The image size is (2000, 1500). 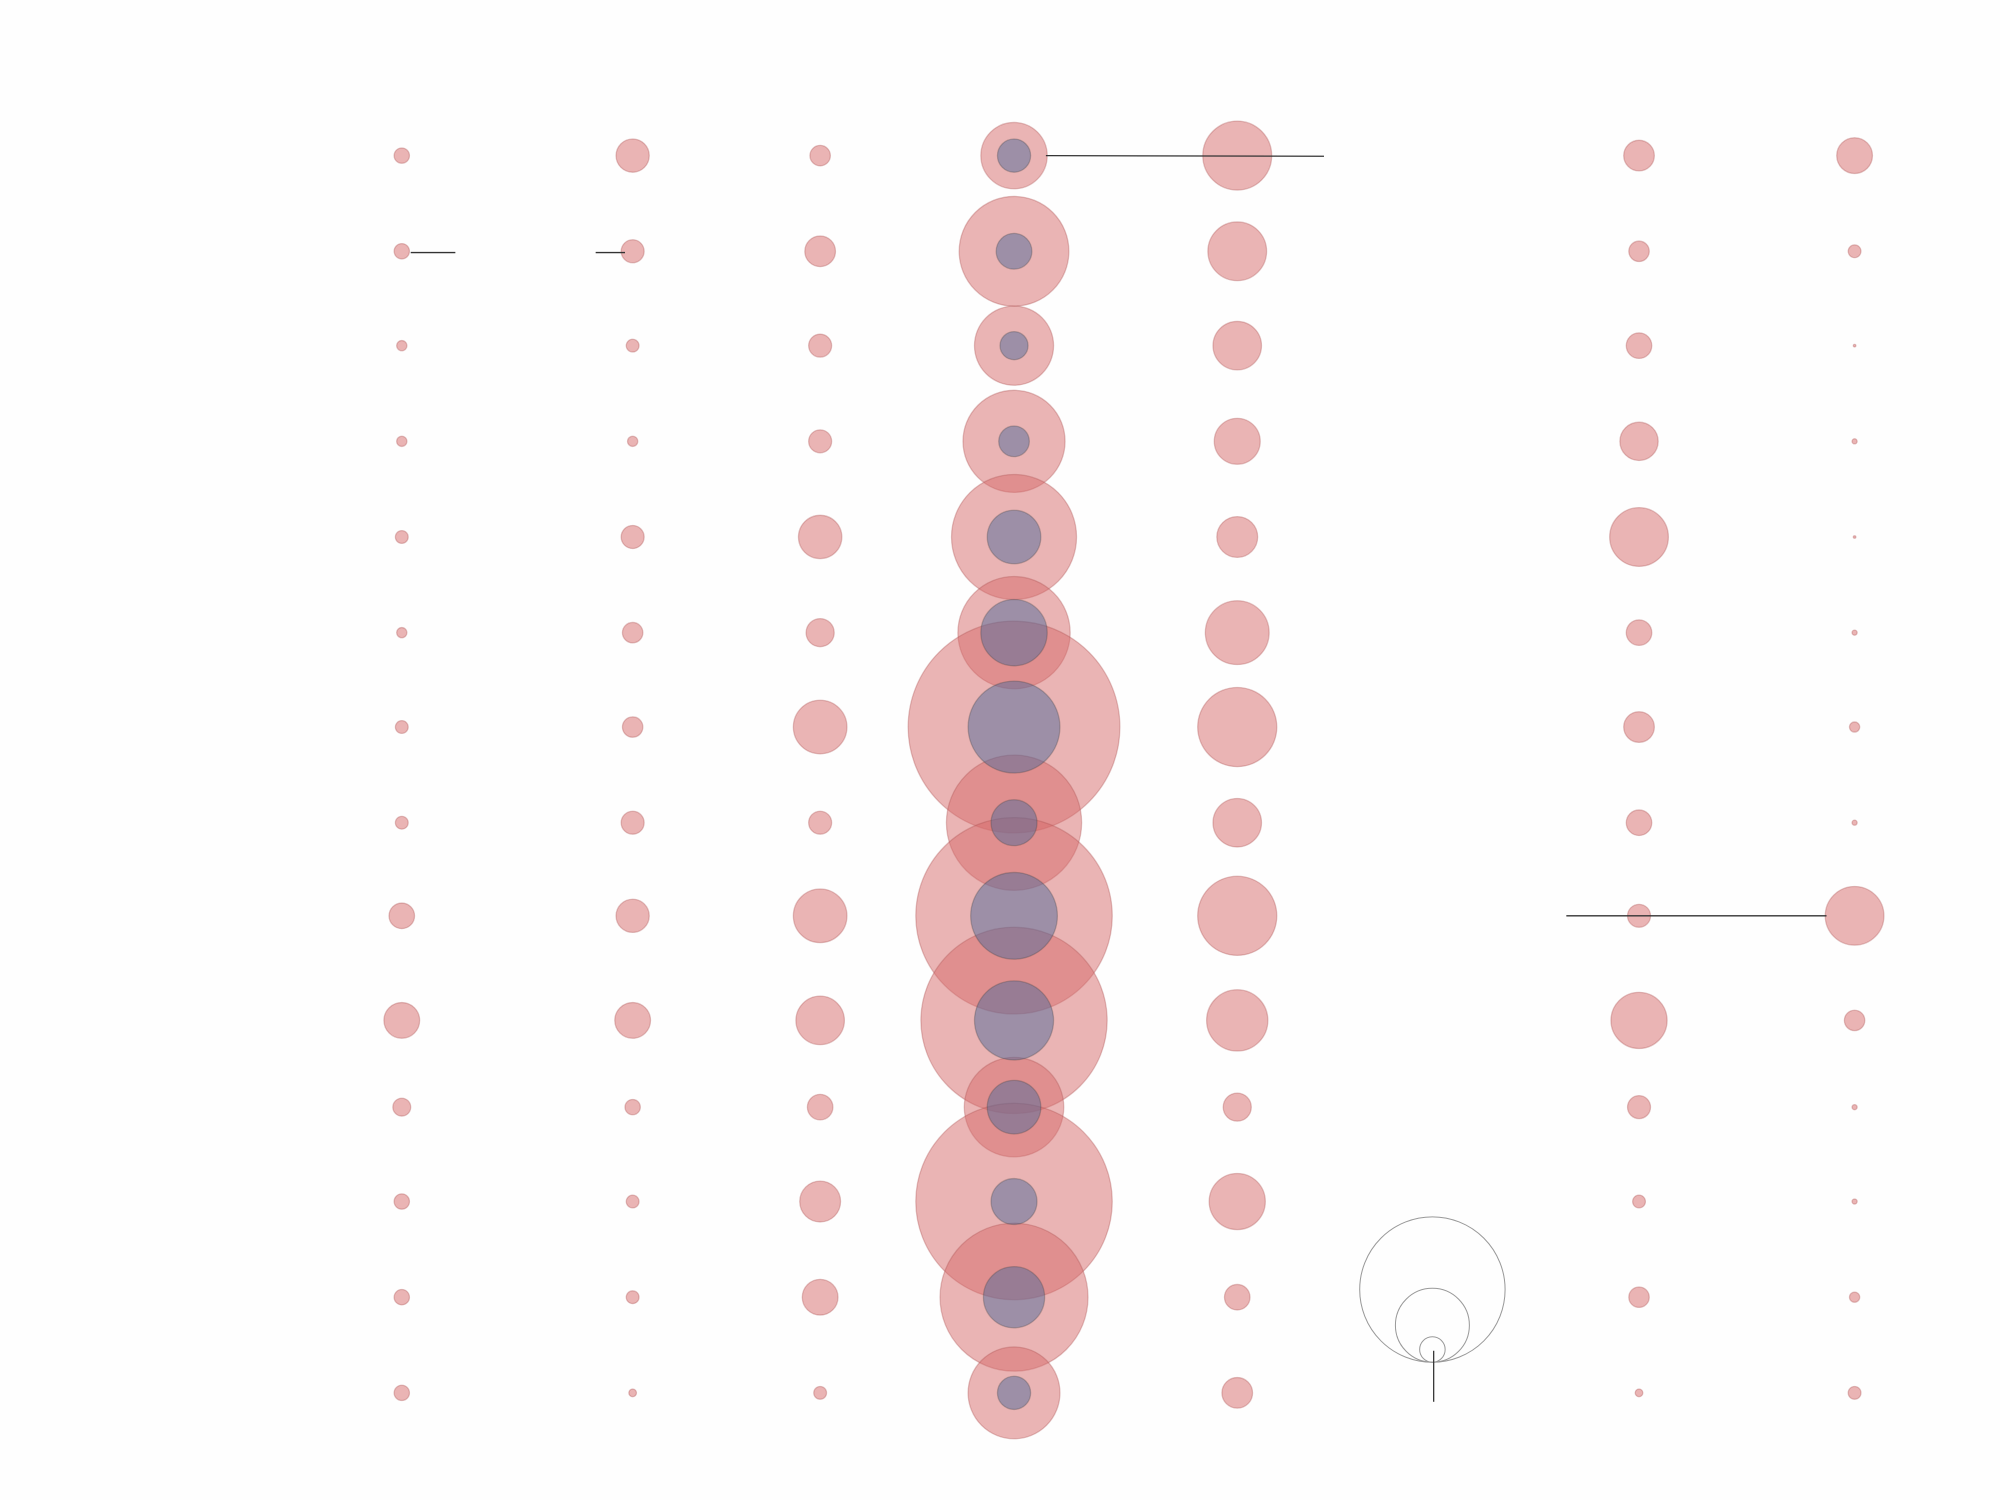 I want to click on size-legend, so click(x=1432, y=1309).